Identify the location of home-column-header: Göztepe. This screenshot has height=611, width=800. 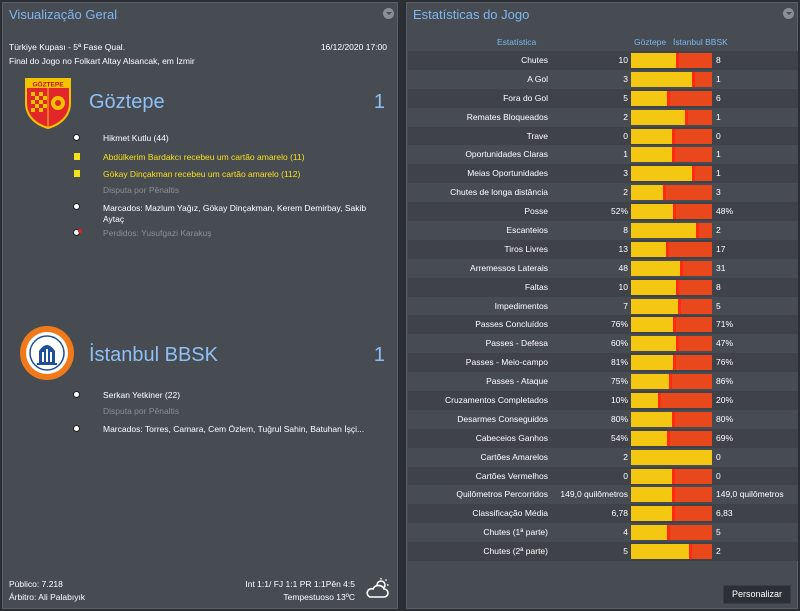
(650, 42).